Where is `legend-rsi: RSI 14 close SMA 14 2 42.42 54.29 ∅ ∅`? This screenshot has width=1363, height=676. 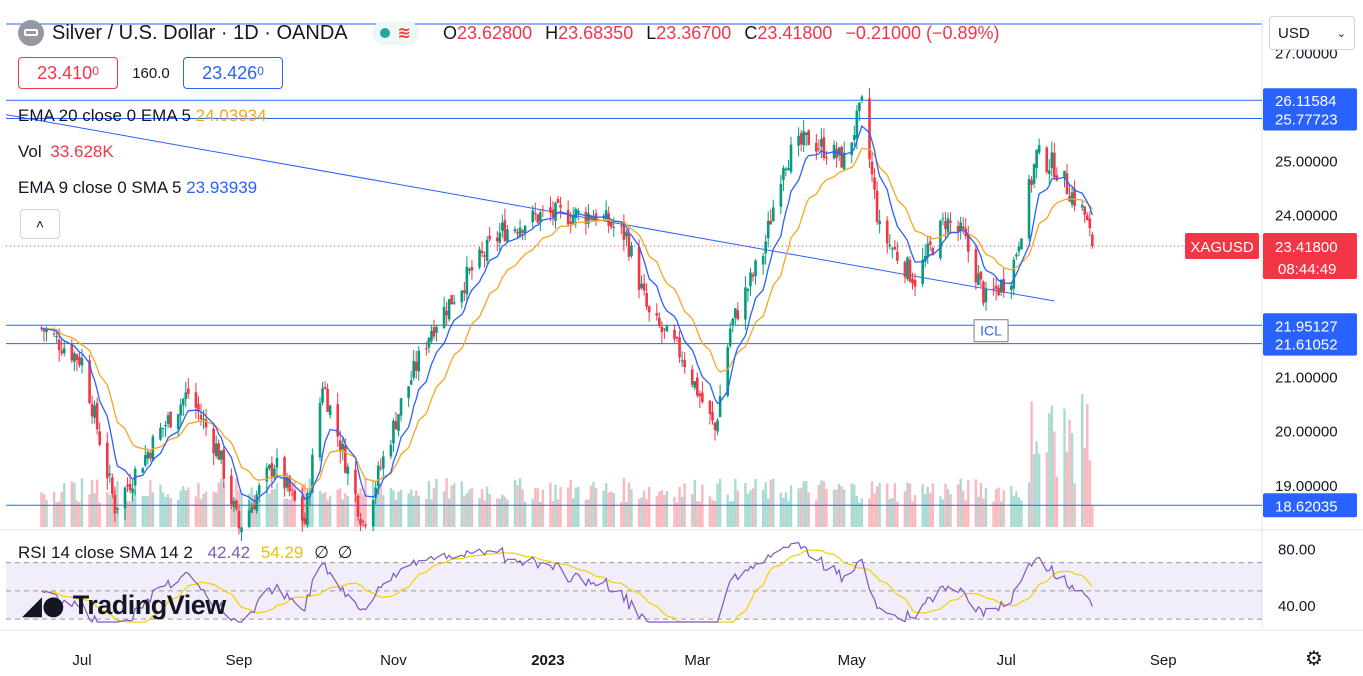
legend-rsi: RSI 14 close SMA 14 2 42.42 54.29 ∅ ∅ is located at coordinates (185, 553).